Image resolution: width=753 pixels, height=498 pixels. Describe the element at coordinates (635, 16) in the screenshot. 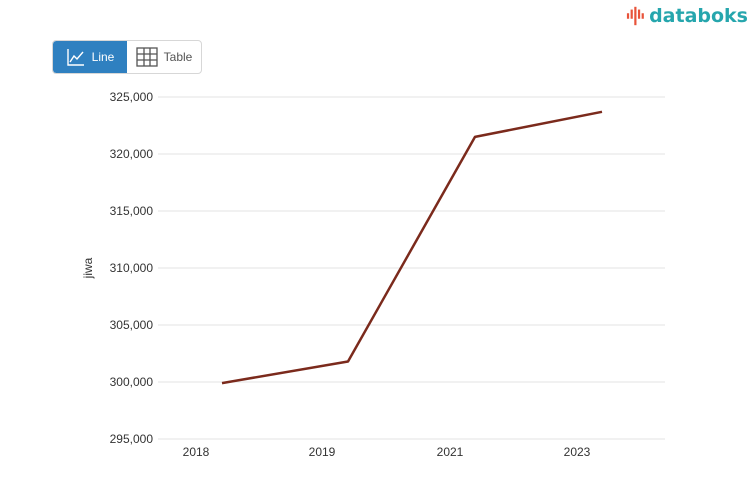

I see `databoks-logo-icon` at that location.